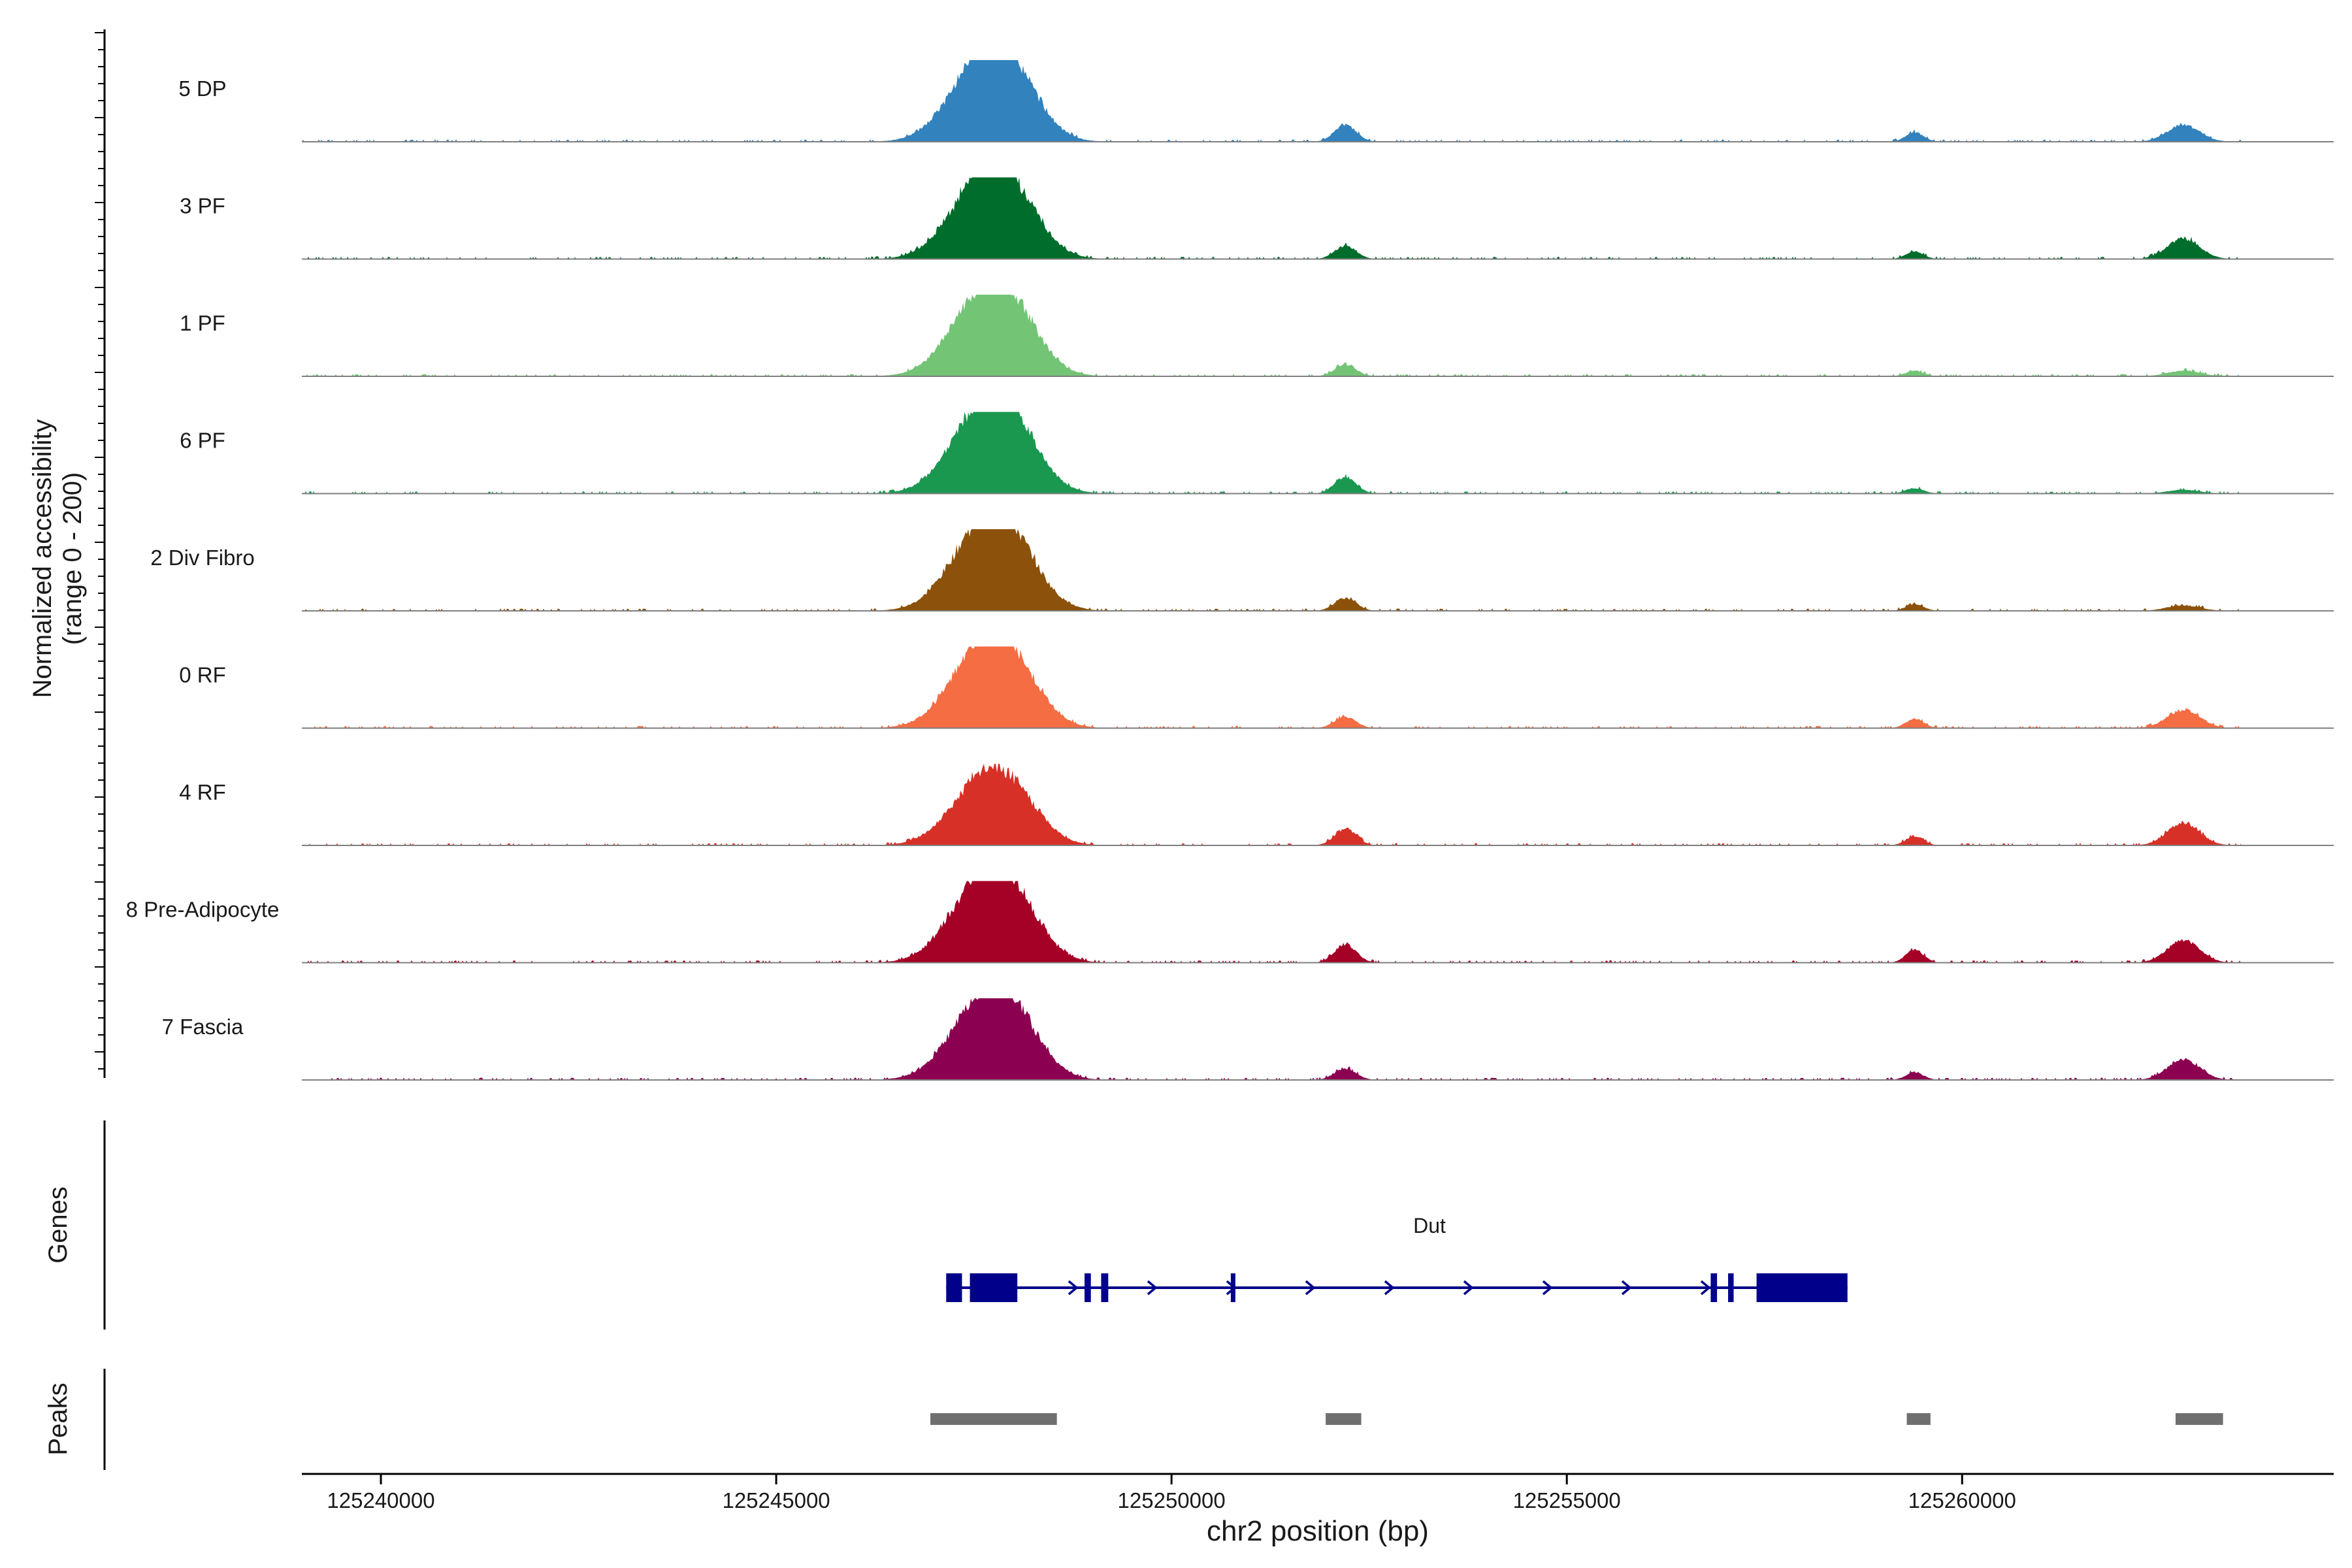 The height and width of the screenshot is (1568, 2352). I want to click on x-tick-label: 125245000, so click(776, 1500).